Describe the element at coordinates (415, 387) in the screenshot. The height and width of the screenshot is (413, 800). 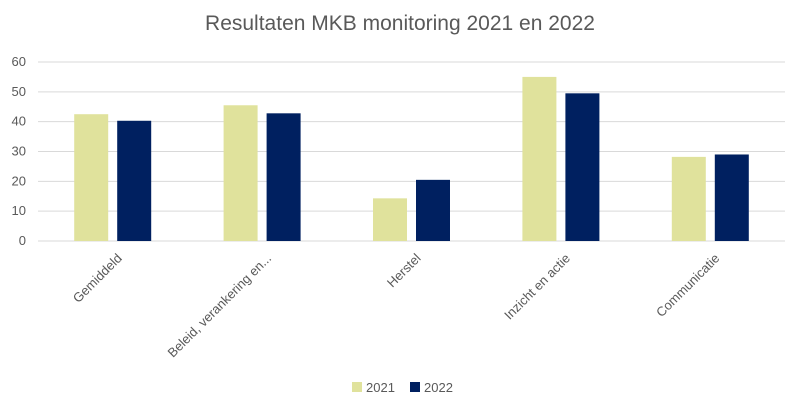
I see `legend-swatch-2022` at that location.